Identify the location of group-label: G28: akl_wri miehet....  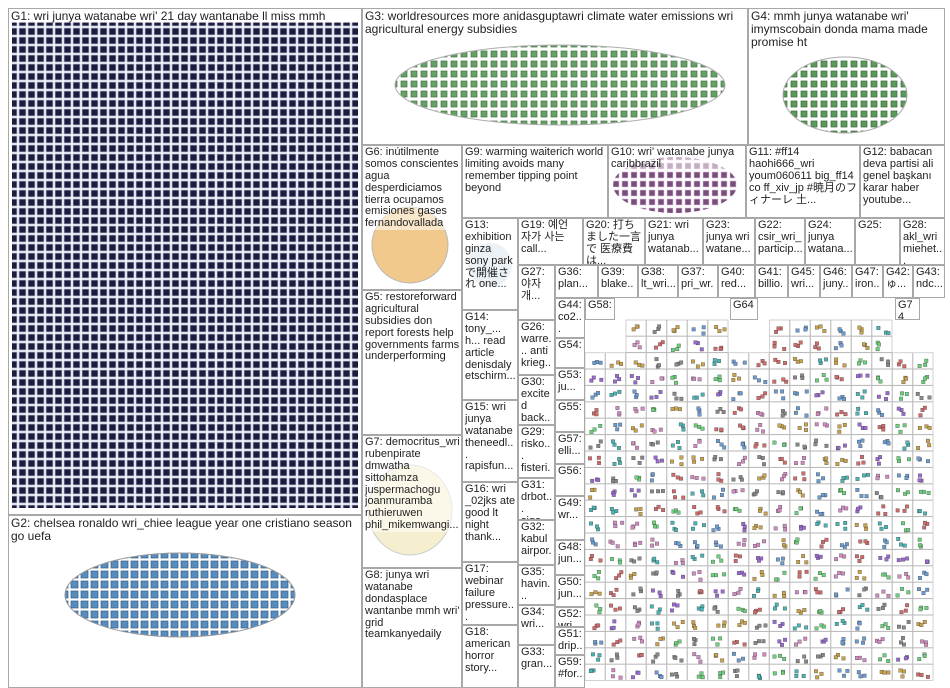
(923, 241).